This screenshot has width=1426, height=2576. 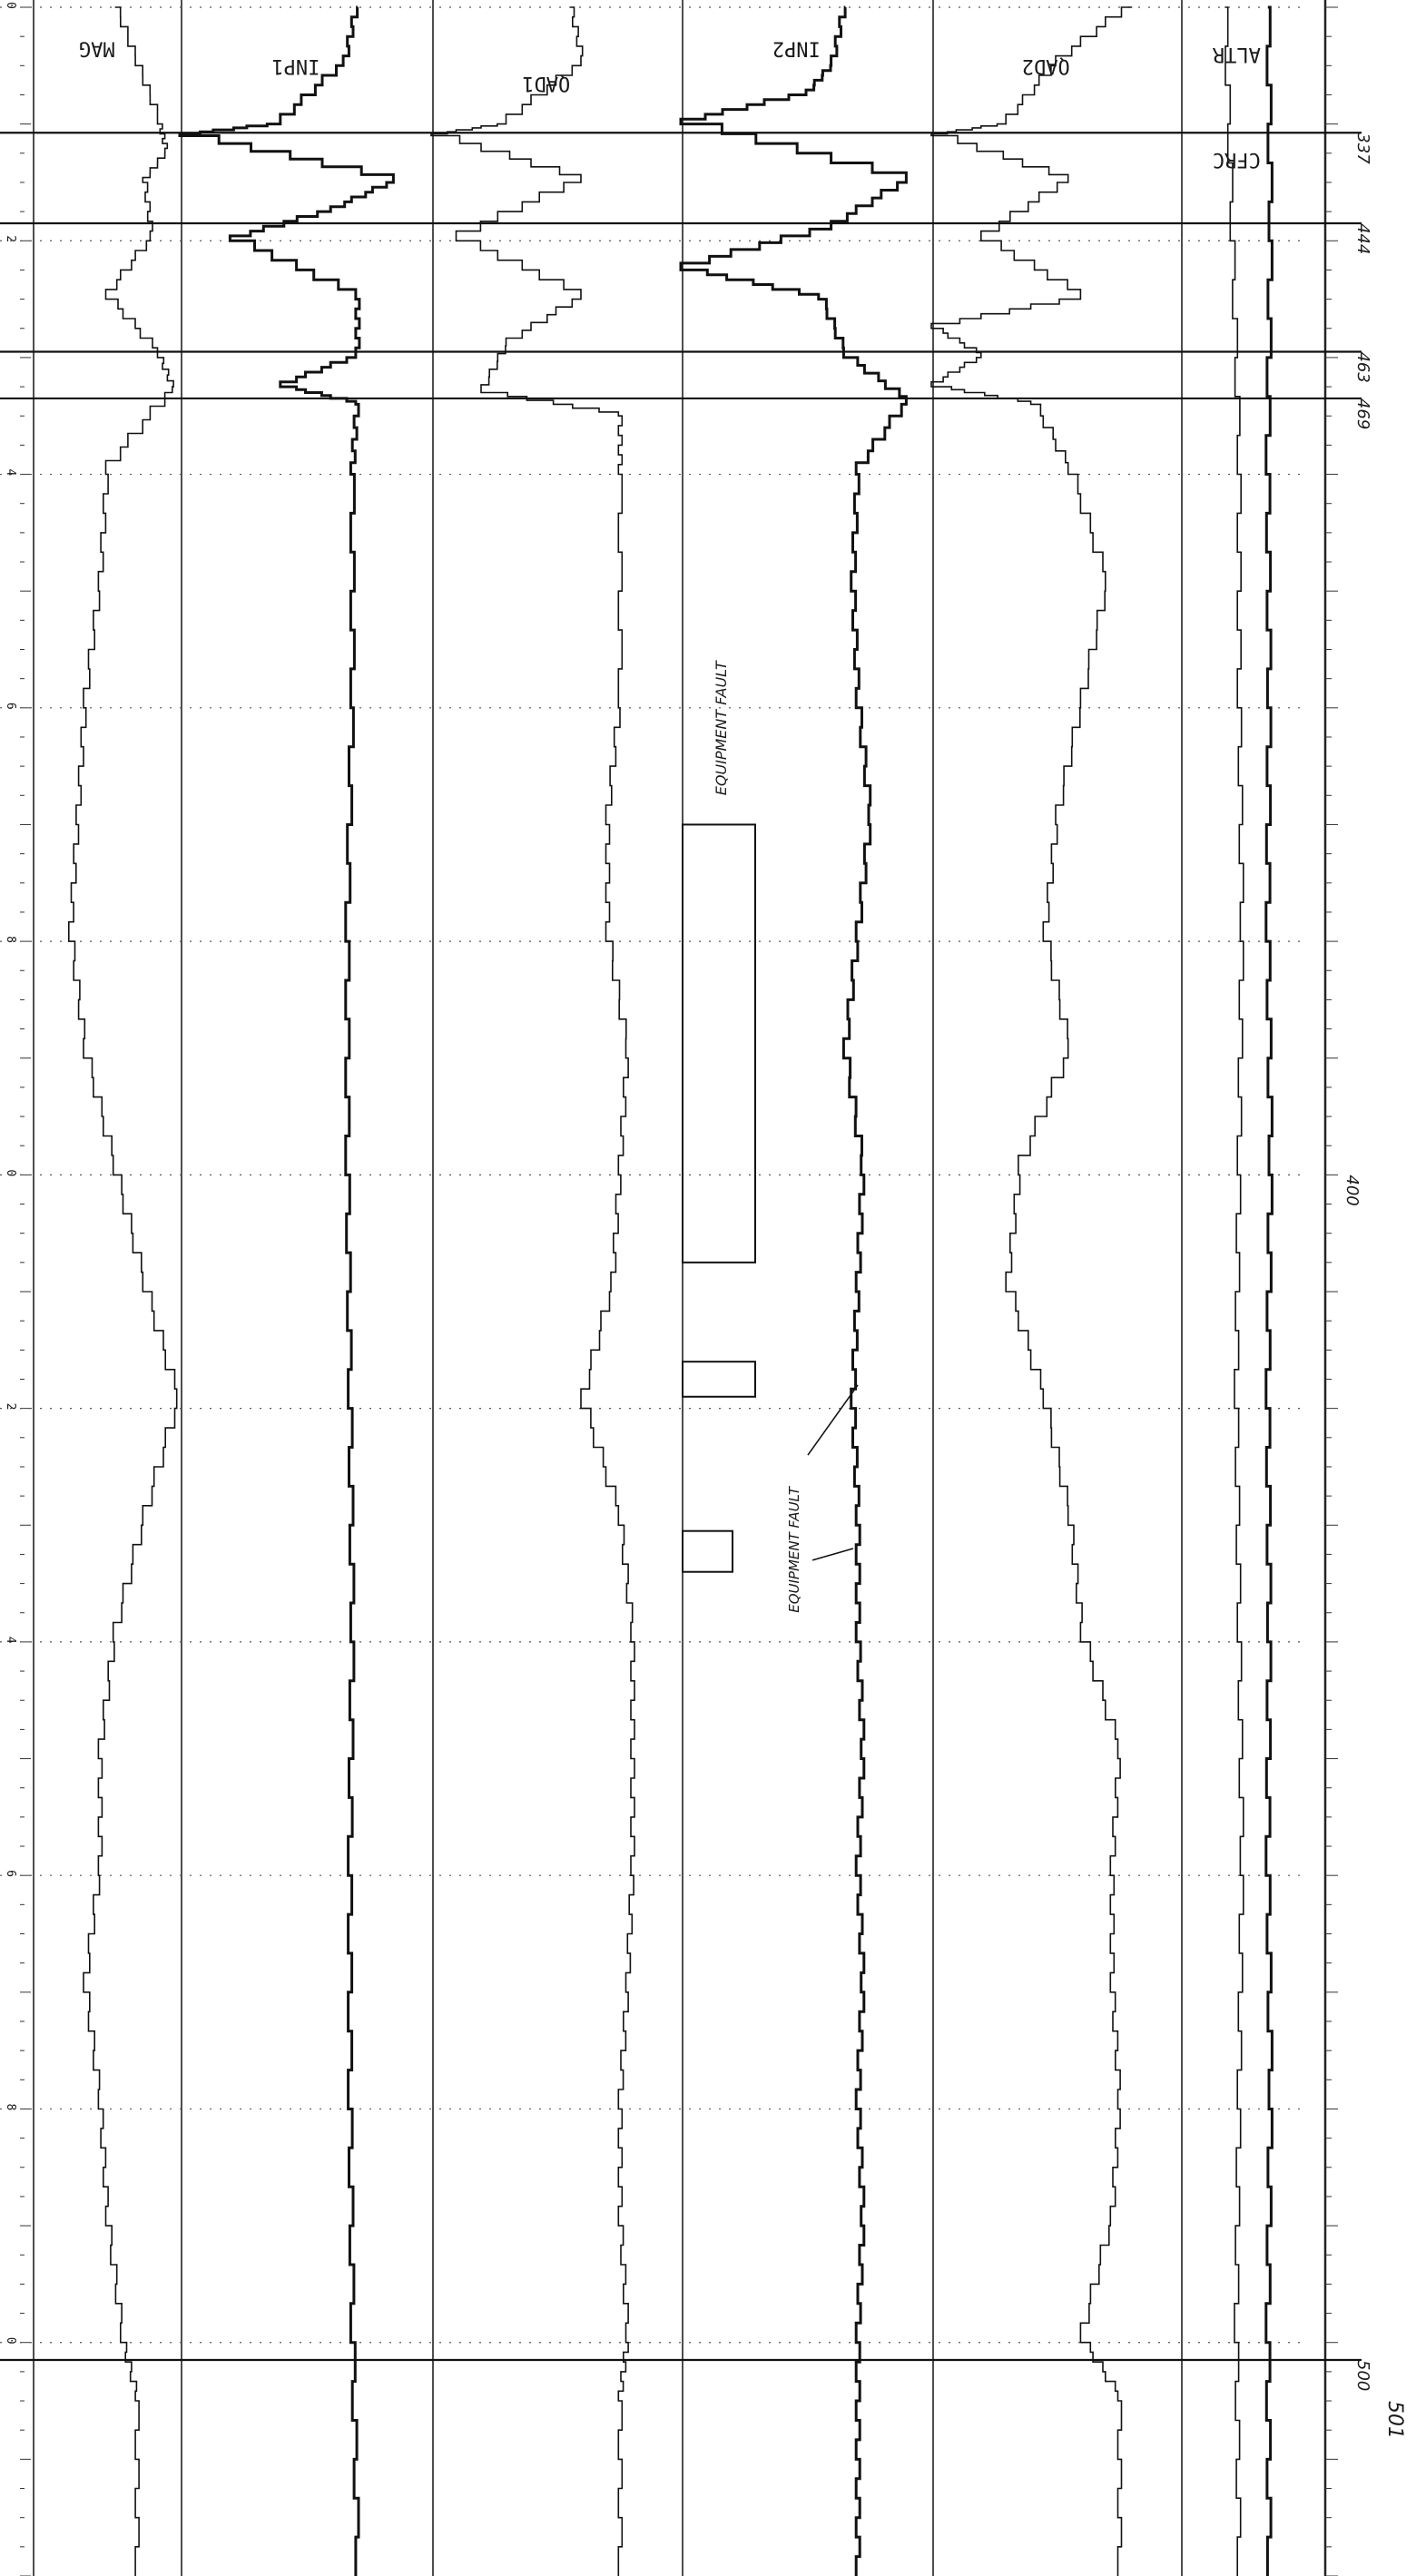 What do you see at coordinates (1362, 366) in the screenshot?
I see `event-label-2: 463` at bounding box center [1362, 366].